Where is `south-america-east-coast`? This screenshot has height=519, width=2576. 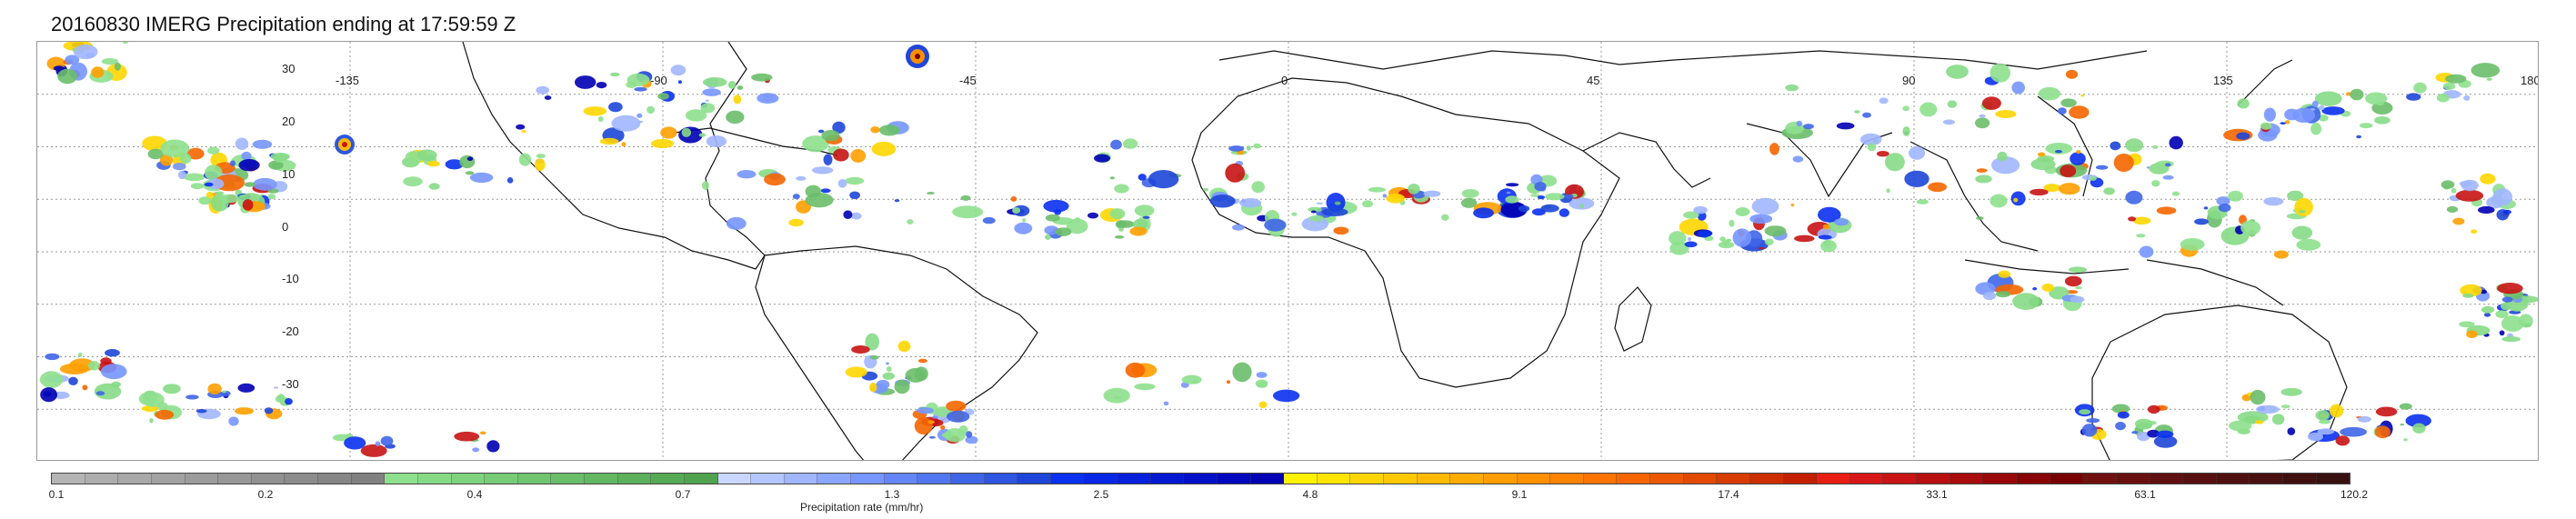
south-america-east-coast is located at coordinates (901, 352).